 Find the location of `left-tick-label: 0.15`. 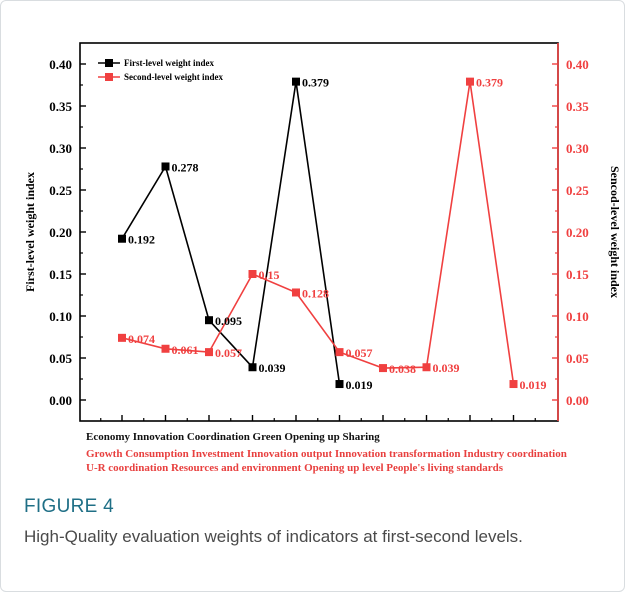

left-tick-label: 0.15 is located at coordinates (60, 274).